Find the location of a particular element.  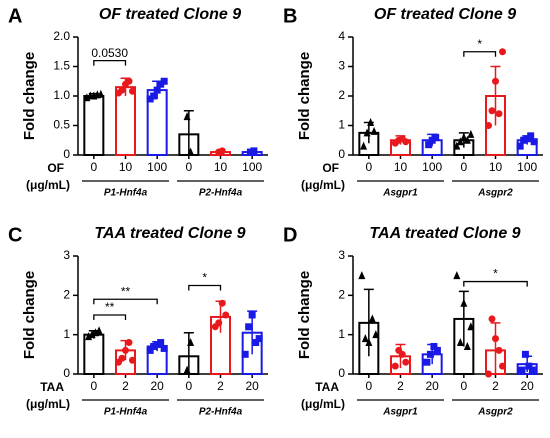

group-label: Asgpr1 is located at coordinates (400, 193).